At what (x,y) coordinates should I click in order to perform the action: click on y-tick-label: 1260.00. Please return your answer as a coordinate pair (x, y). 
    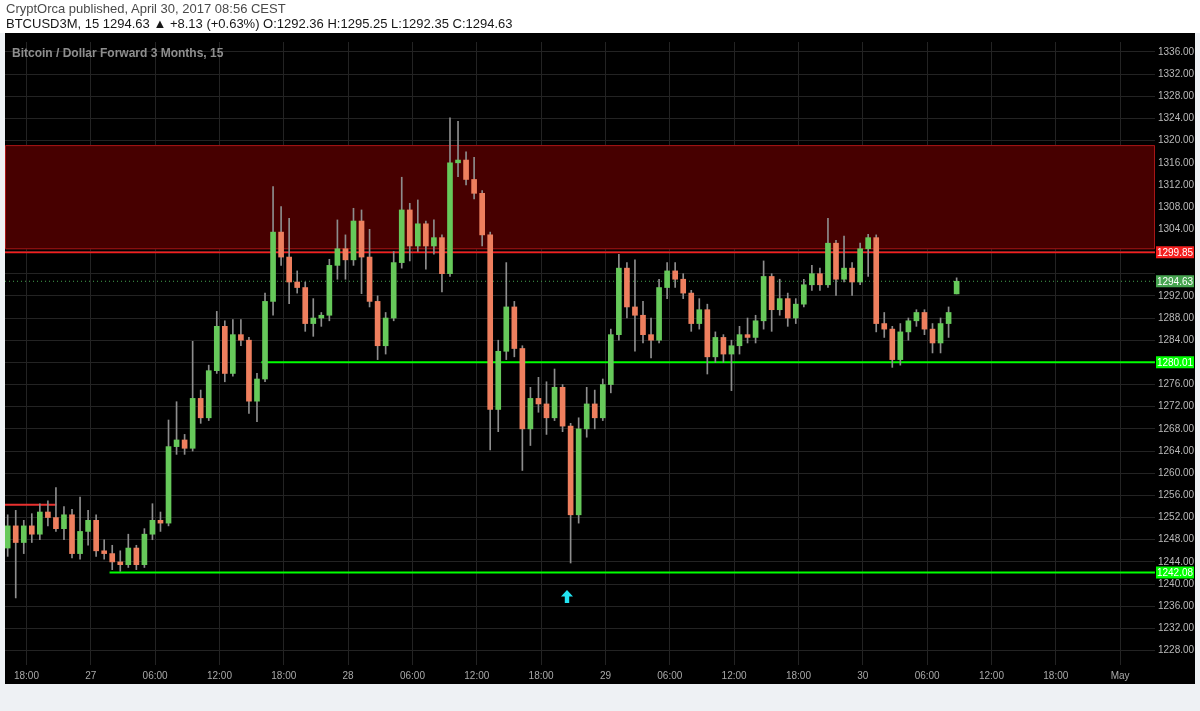
    Looking at the image, I should click on (1176, 472).